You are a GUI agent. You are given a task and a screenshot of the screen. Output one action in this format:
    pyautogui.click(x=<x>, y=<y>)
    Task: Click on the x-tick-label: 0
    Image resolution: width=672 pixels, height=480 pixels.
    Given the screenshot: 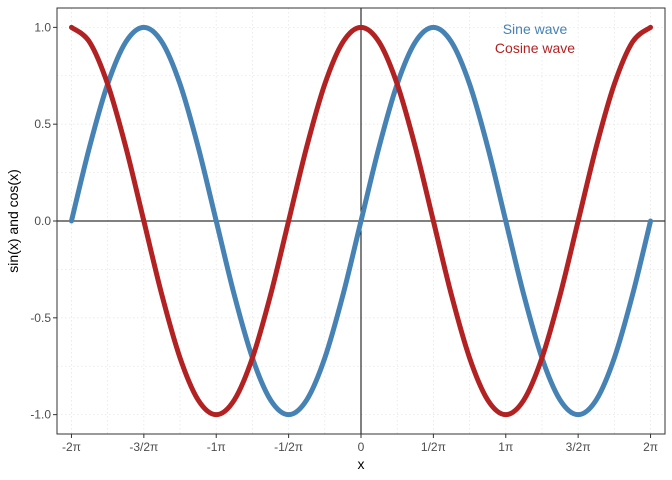 What is the action you would take?
    pyautogui.click(x=361, y=447)
    